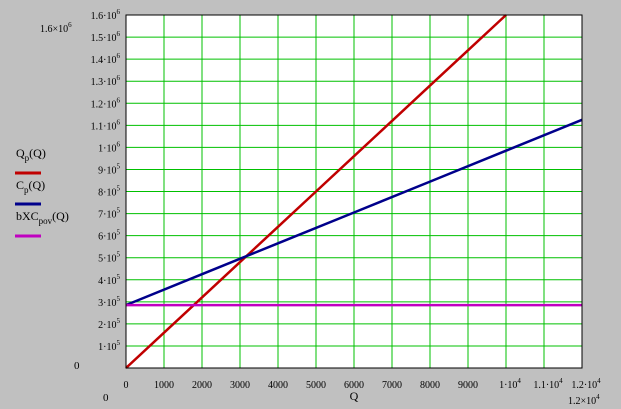 This screenshot has height=409, width=621. I want to click on x-axis-title: Q, so click(354, 396).